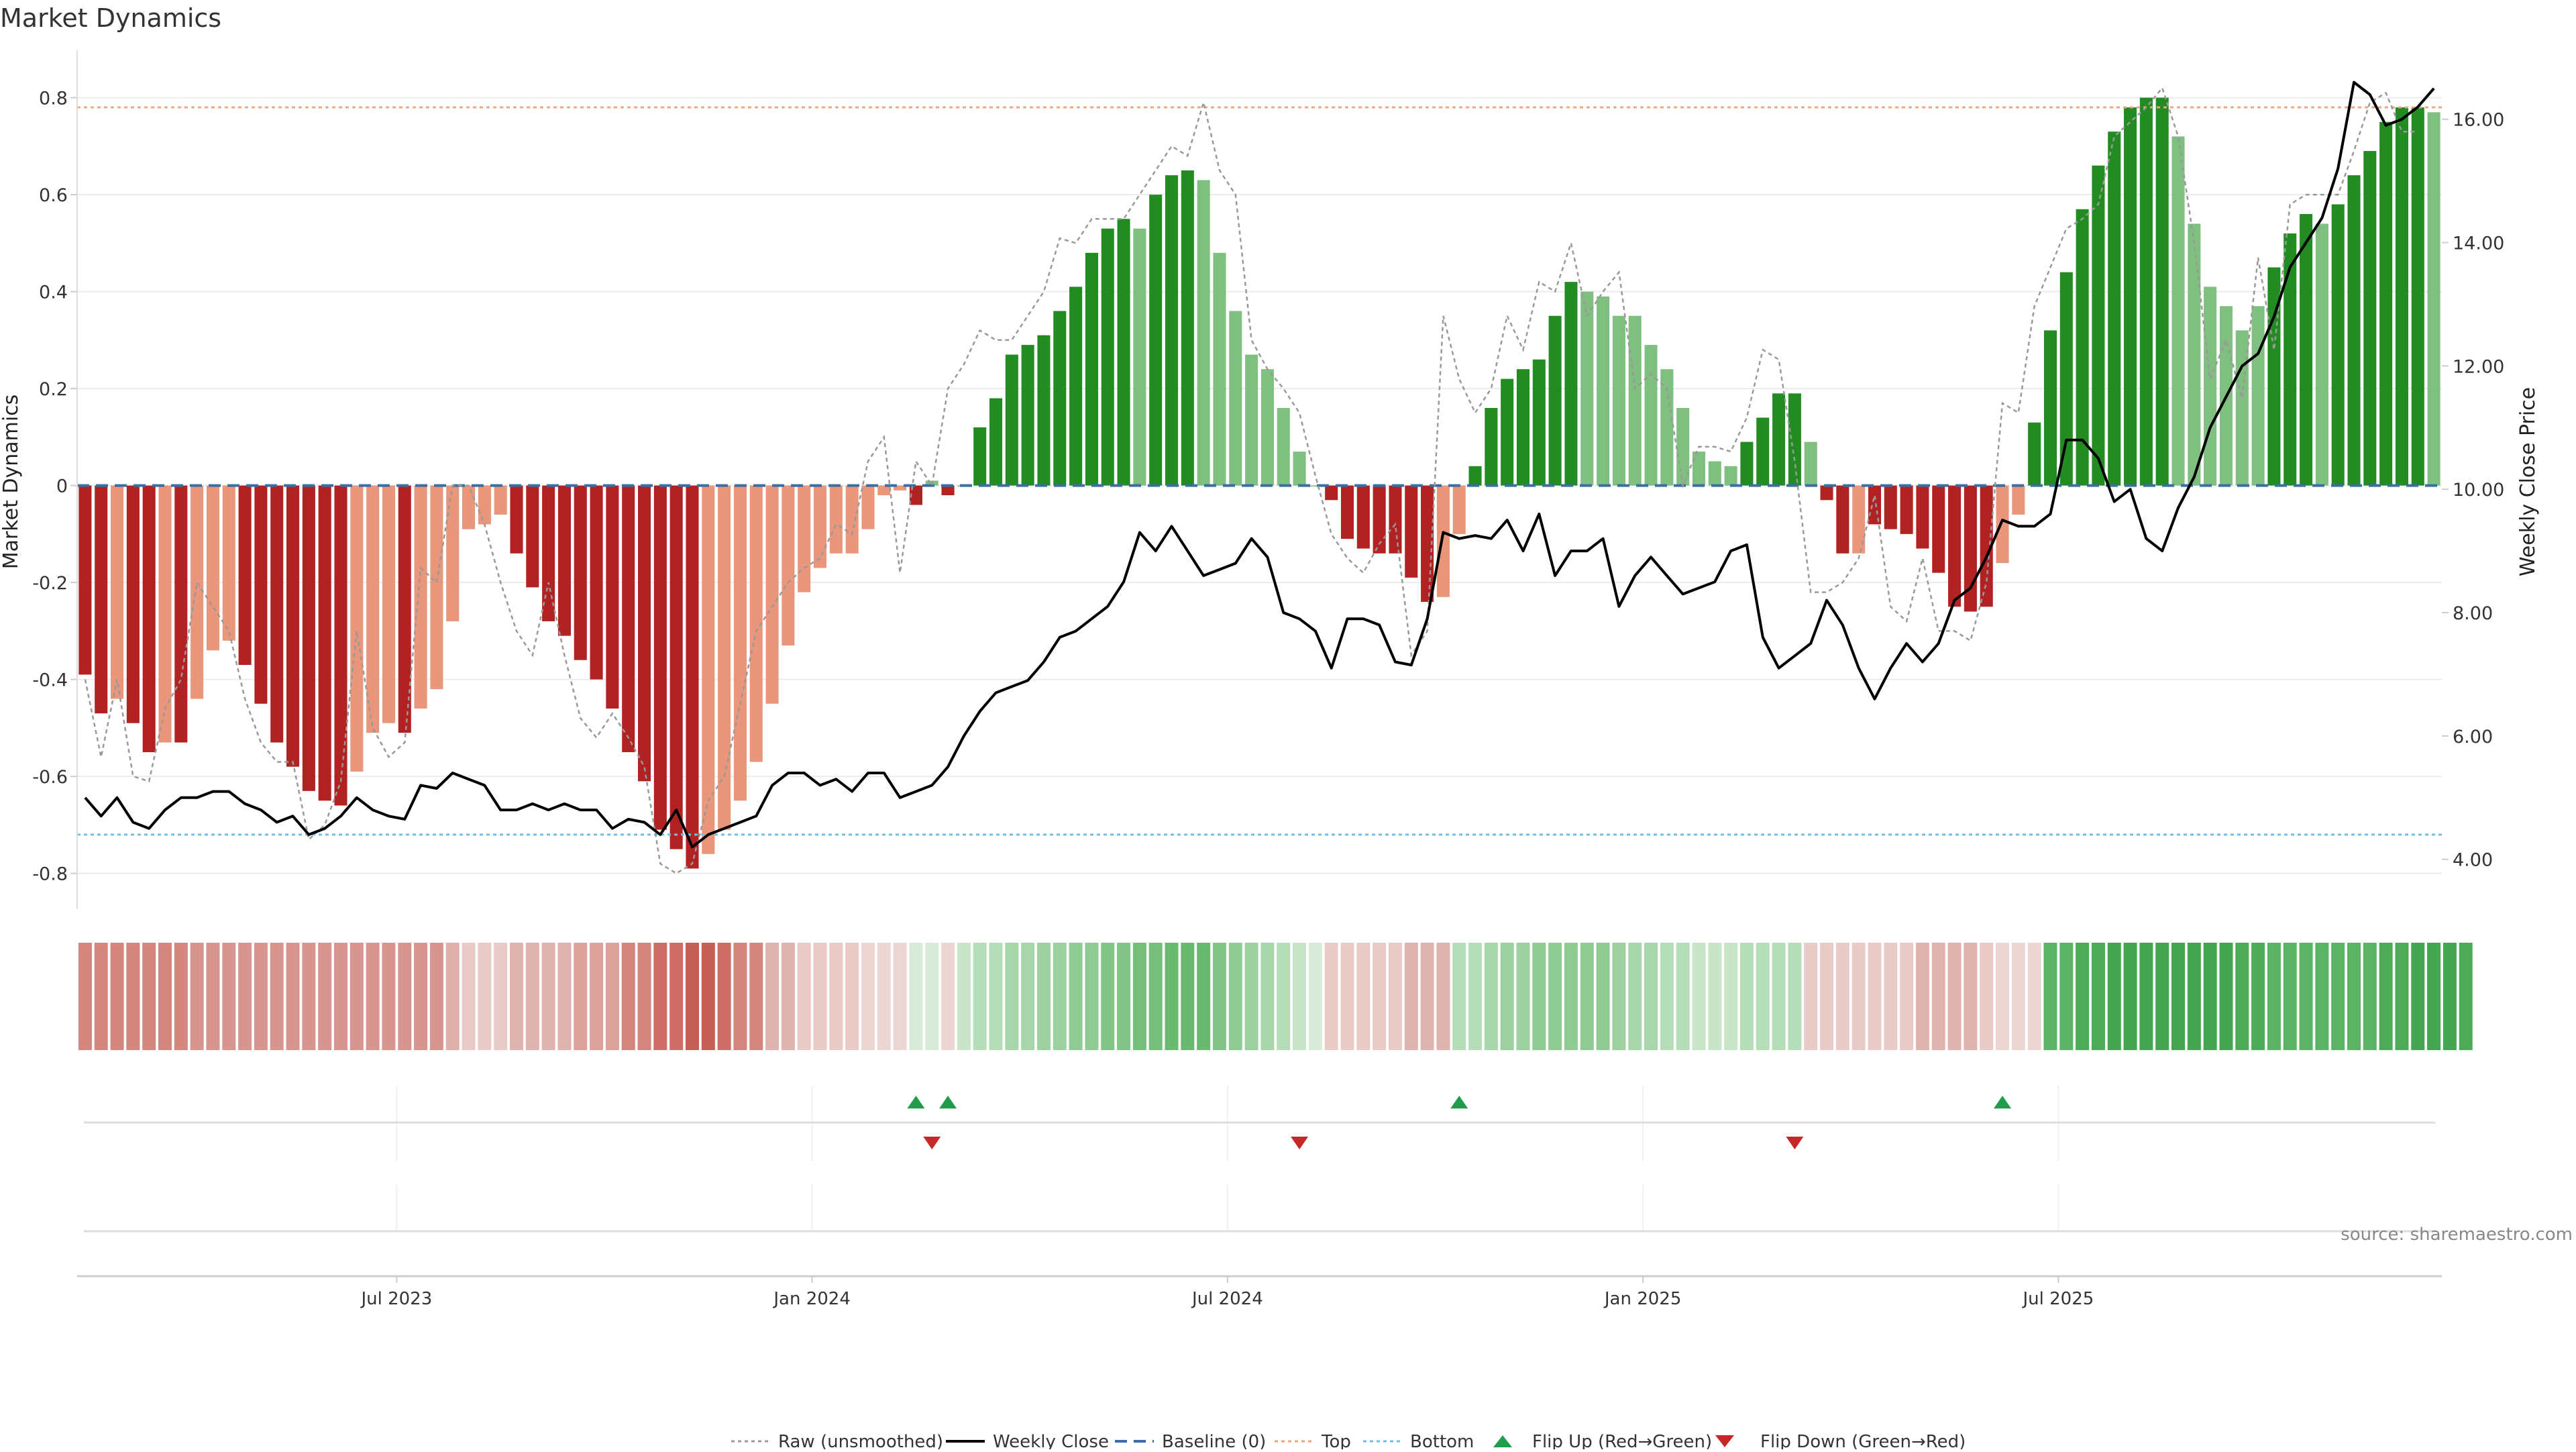 The image size is (2576, 1452). I want to click on legend-flip-down-icon, so click(1724, 1441).